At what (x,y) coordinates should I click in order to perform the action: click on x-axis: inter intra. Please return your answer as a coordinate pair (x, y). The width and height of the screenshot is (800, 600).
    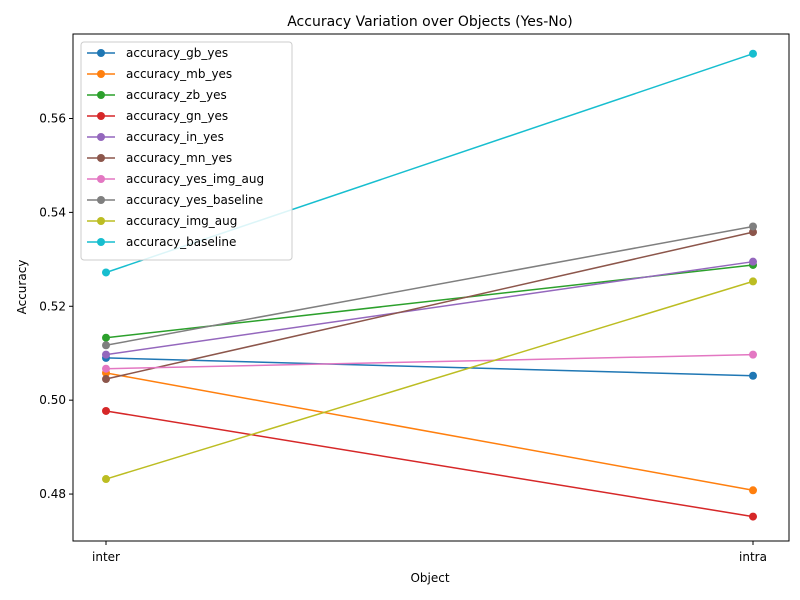
    Looking at the image, I should click on (429, 552).